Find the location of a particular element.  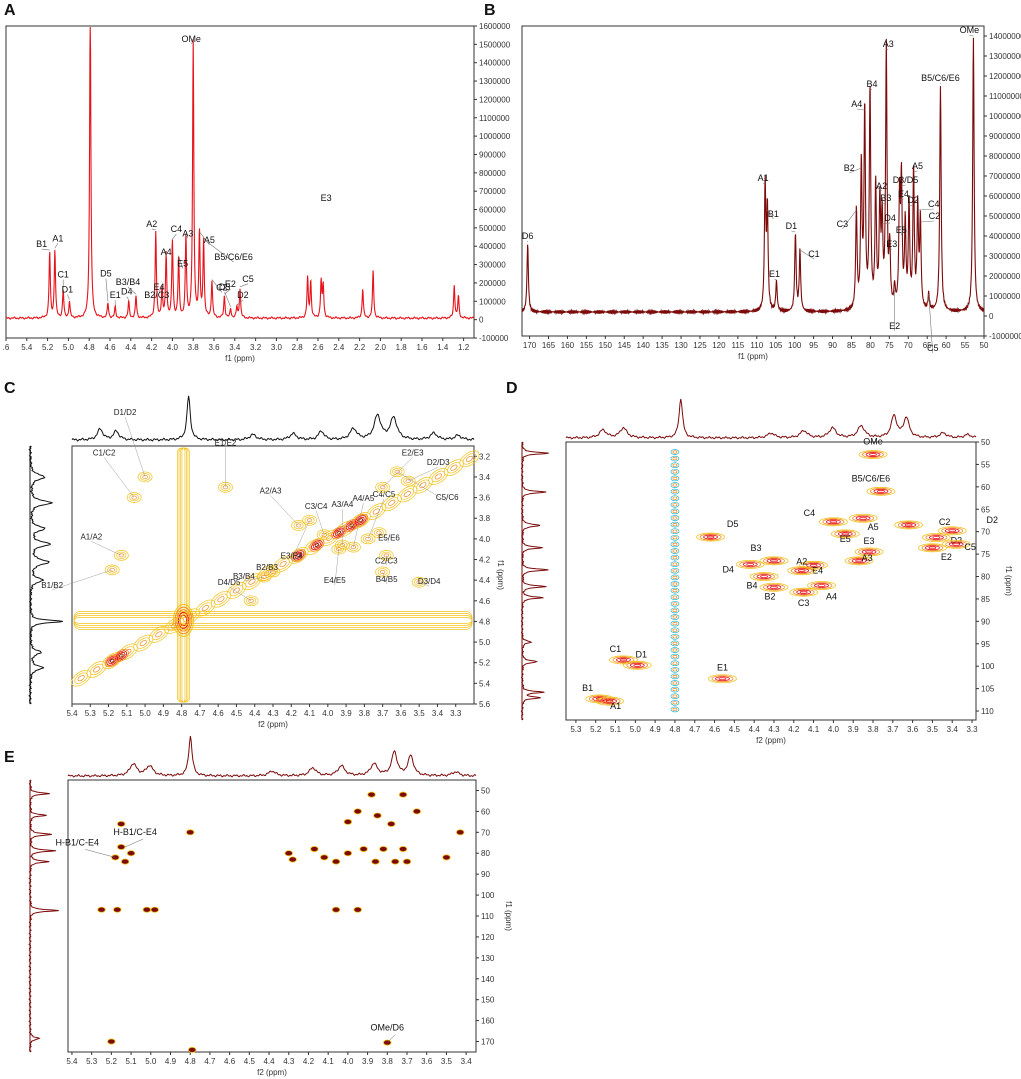

y-tick-label: -1000000 is located at coordinates (1005, 336).